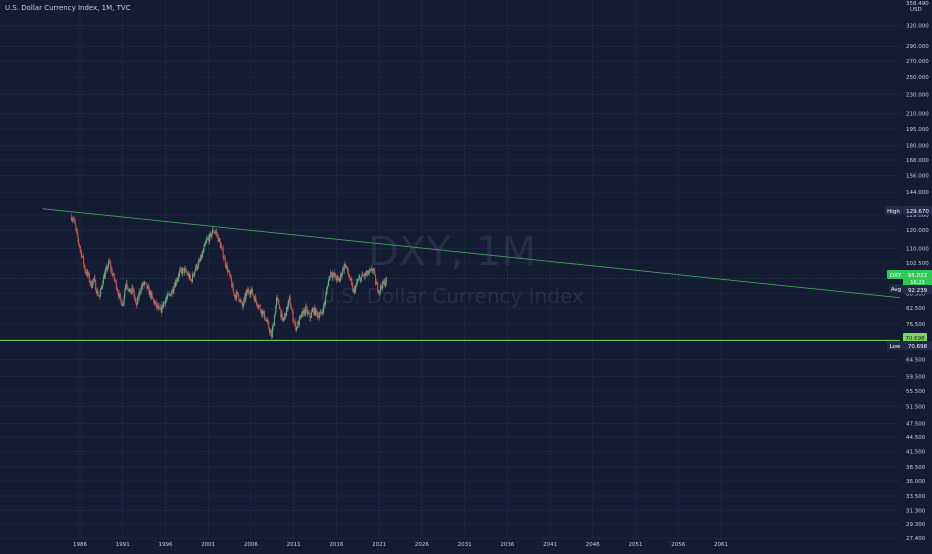 The image size is (932, 554). What do you see at coordinates (123, 545) in the screenshot?
I see `x-tick-label: 1991` at bounding box center [123, 545].